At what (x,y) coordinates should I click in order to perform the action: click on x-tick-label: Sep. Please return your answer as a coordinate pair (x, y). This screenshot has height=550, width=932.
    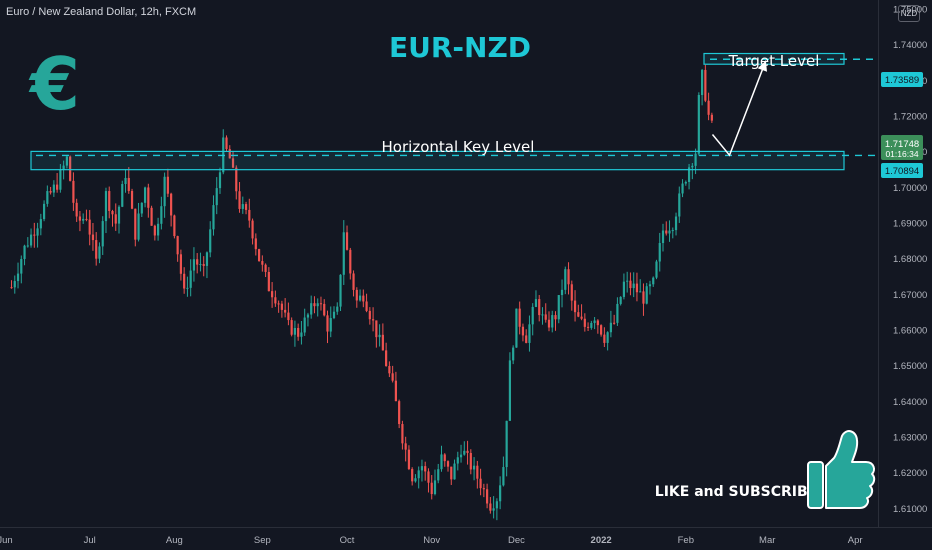
    Looking at the image, I should click on (262, 540).